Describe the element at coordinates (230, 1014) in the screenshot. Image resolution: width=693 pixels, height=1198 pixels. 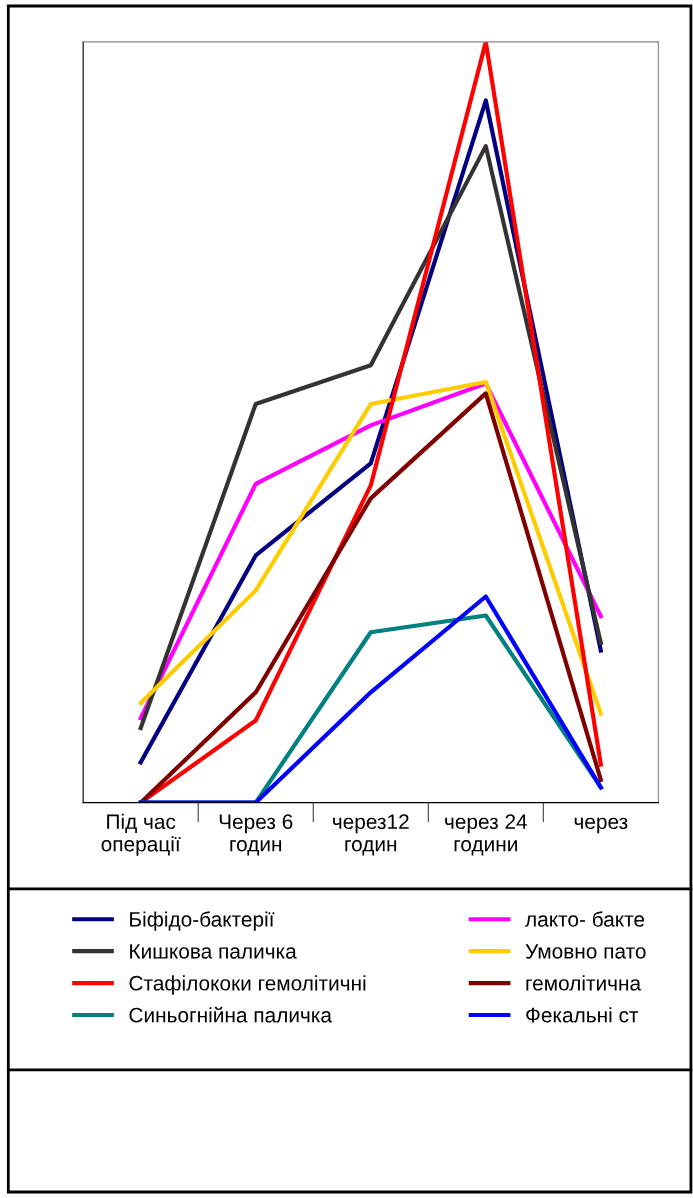
I see `legend-label: Синьогнійна паличка` at that location.